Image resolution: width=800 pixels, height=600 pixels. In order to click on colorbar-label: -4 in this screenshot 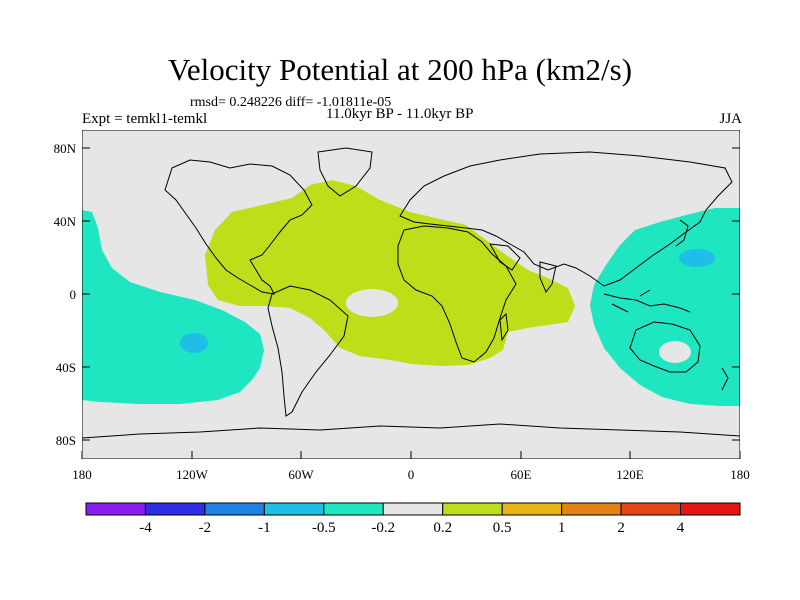, I will do `click(145, 528)`.